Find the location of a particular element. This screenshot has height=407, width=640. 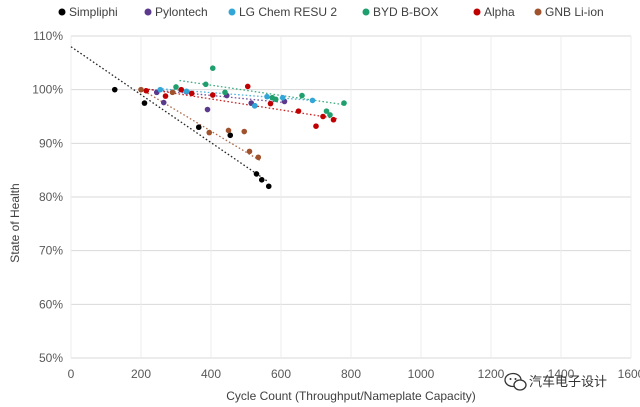

y-tick-label: 110% is located at coordinates (48, 36).